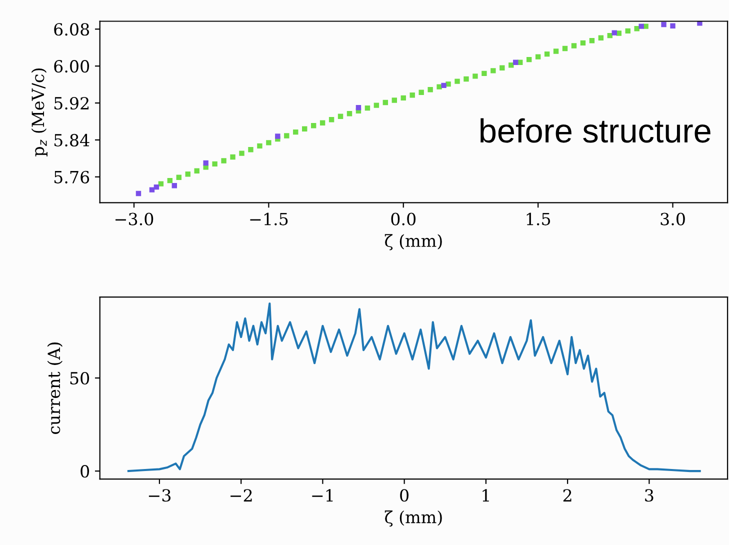  What do you see at coordinates (485, 495) in the screenshot?
I see `x-tick-label: 1` at bounding box center [485, 495].